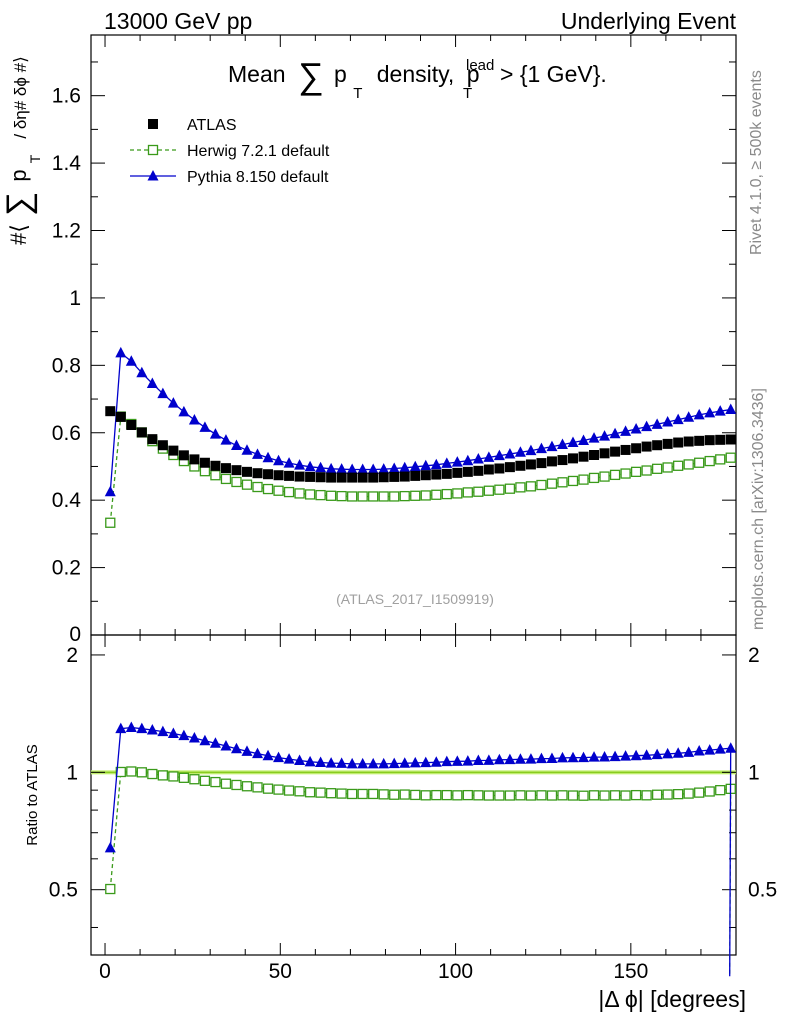 This screenshot has height=1024, width=786. I want to click on title-threshold: > {1 GeV}., so click(553, 74).